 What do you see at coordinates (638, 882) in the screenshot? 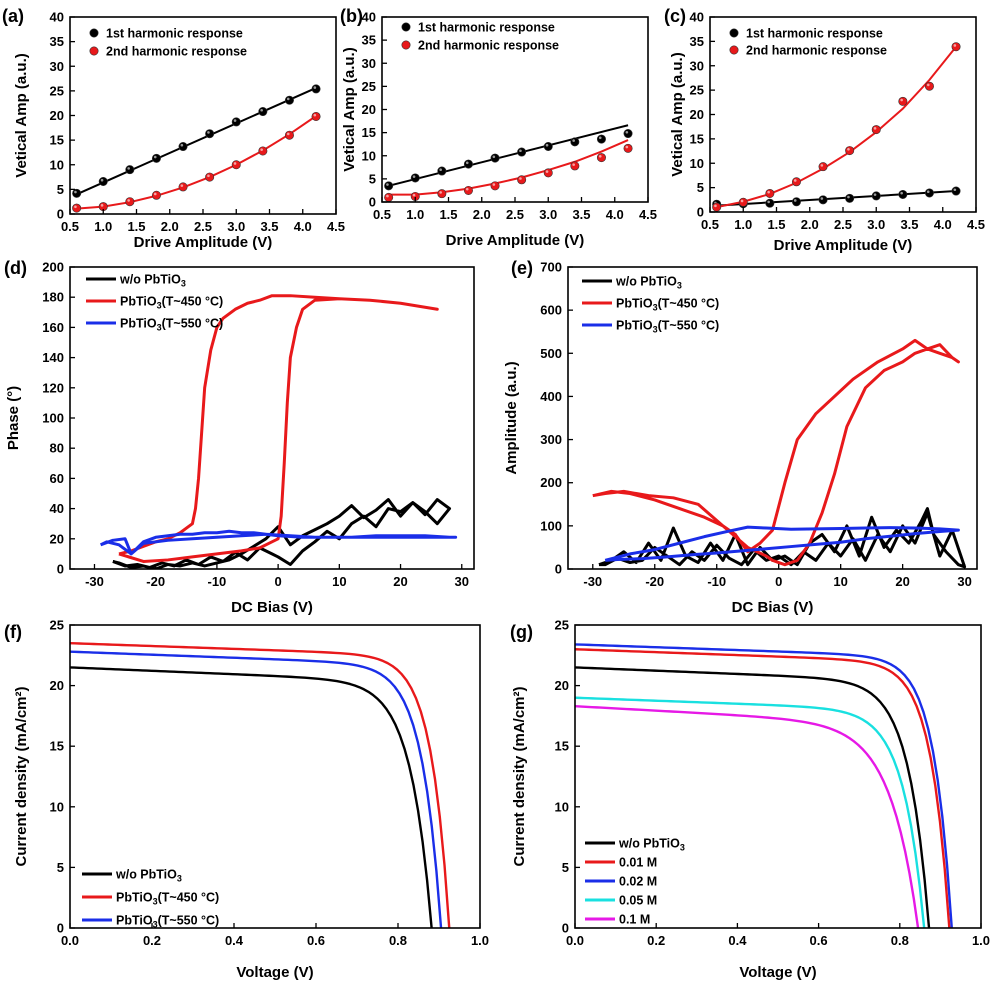
I see `legend-label: 0.02 M` at bounding box center [638, 882].